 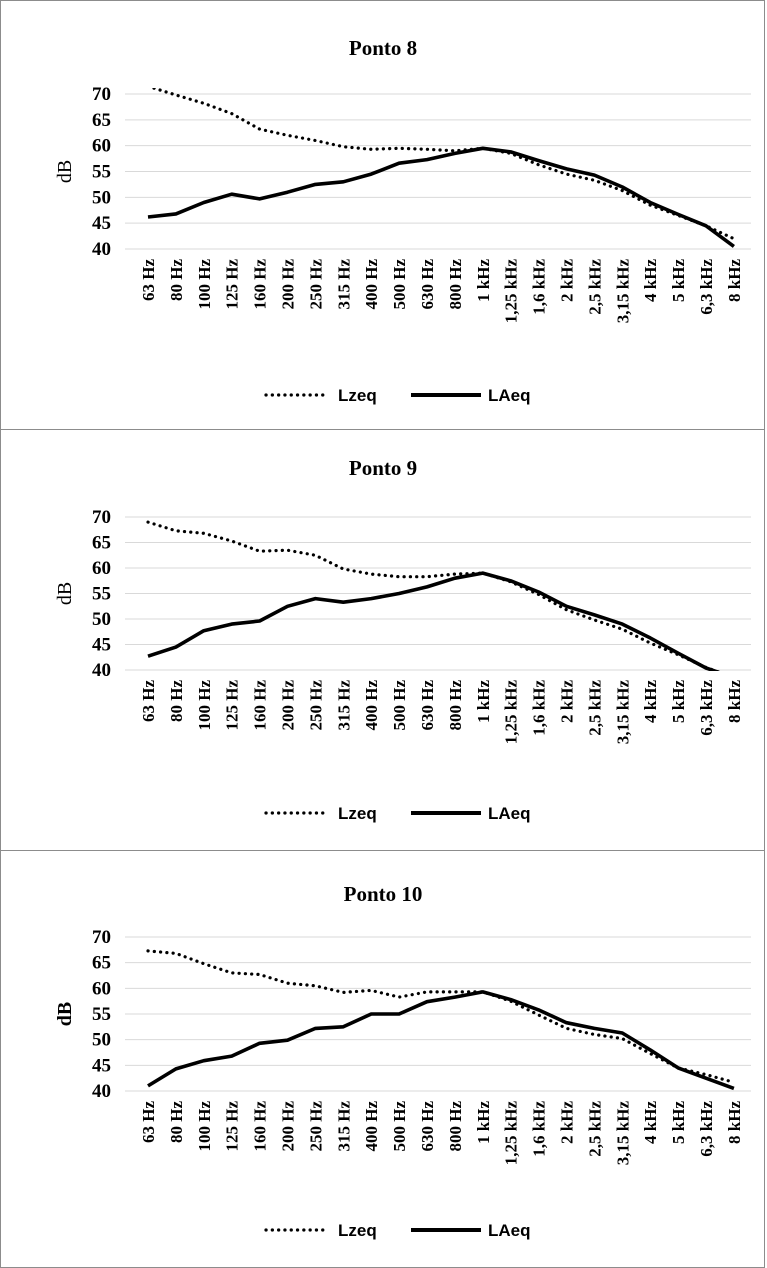 What do you see at coordinates (383, 468) in the screenshot?
I see `chart-title: Ponto 9` at bounding box center [383, 468].